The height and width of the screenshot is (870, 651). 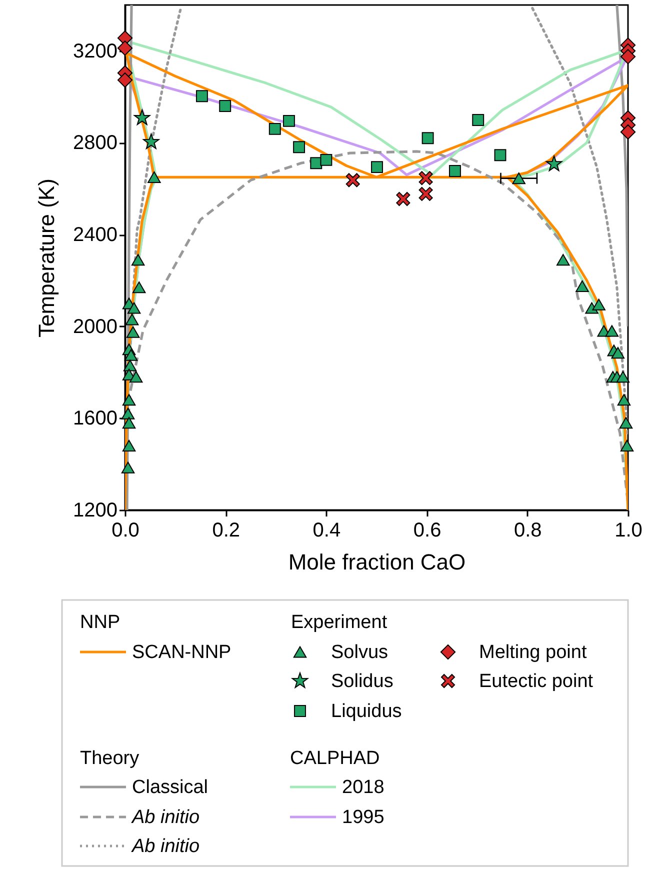 I want to click on text: CALPHAD, so click(x=335, y=758).